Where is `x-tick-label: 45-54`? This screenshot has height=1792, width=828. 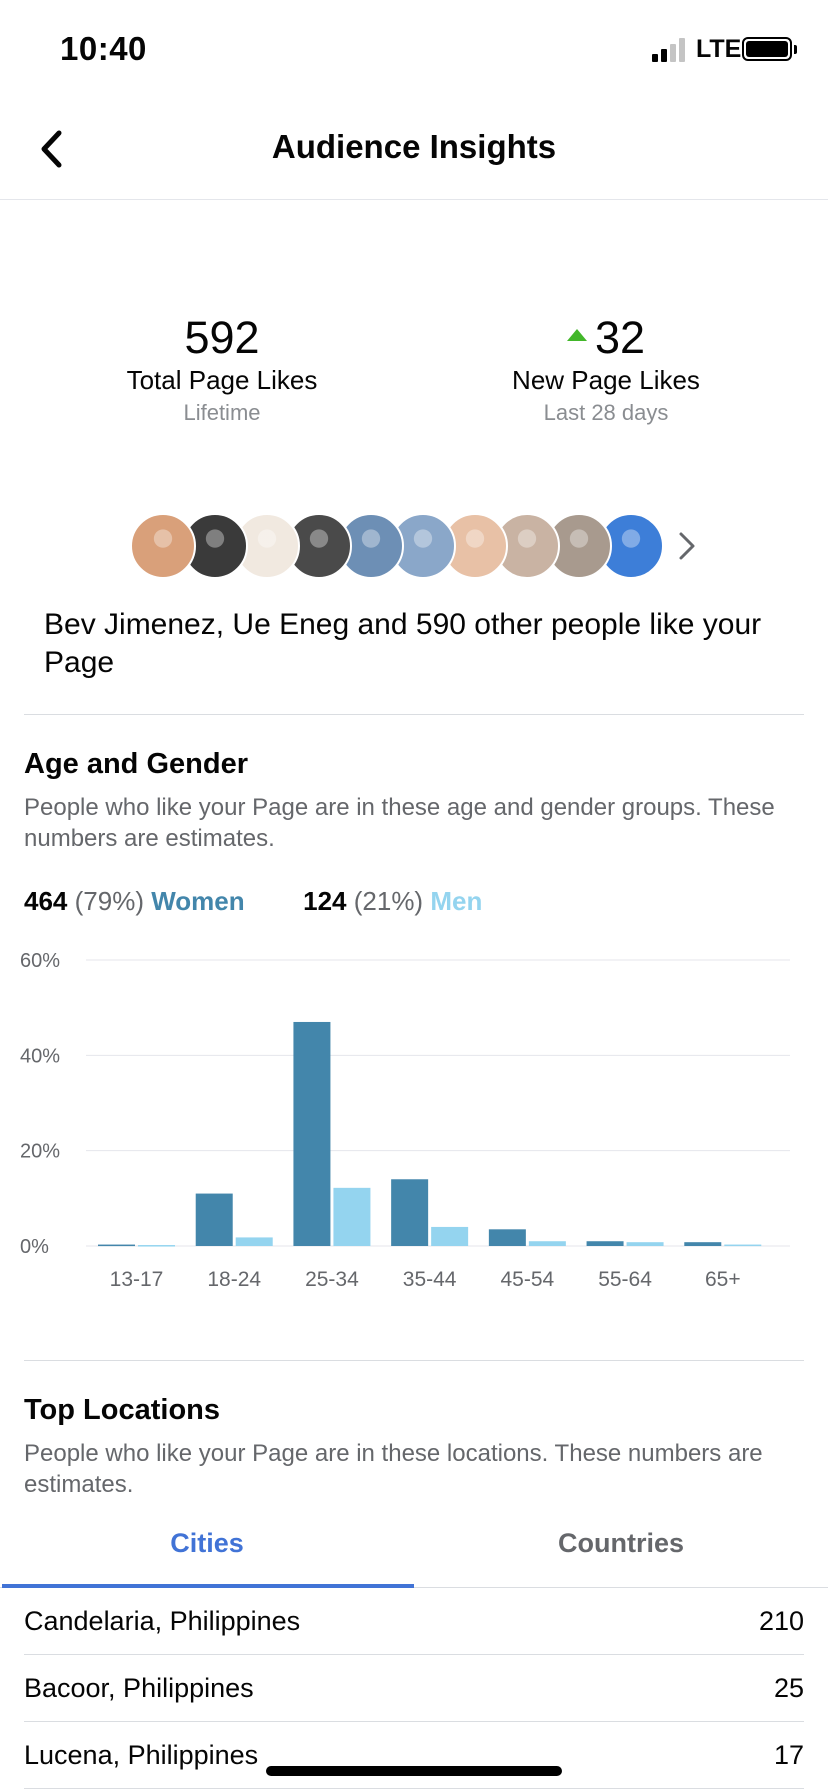
x-tick-label: 45-54 is located at coordinates (527, 1279).